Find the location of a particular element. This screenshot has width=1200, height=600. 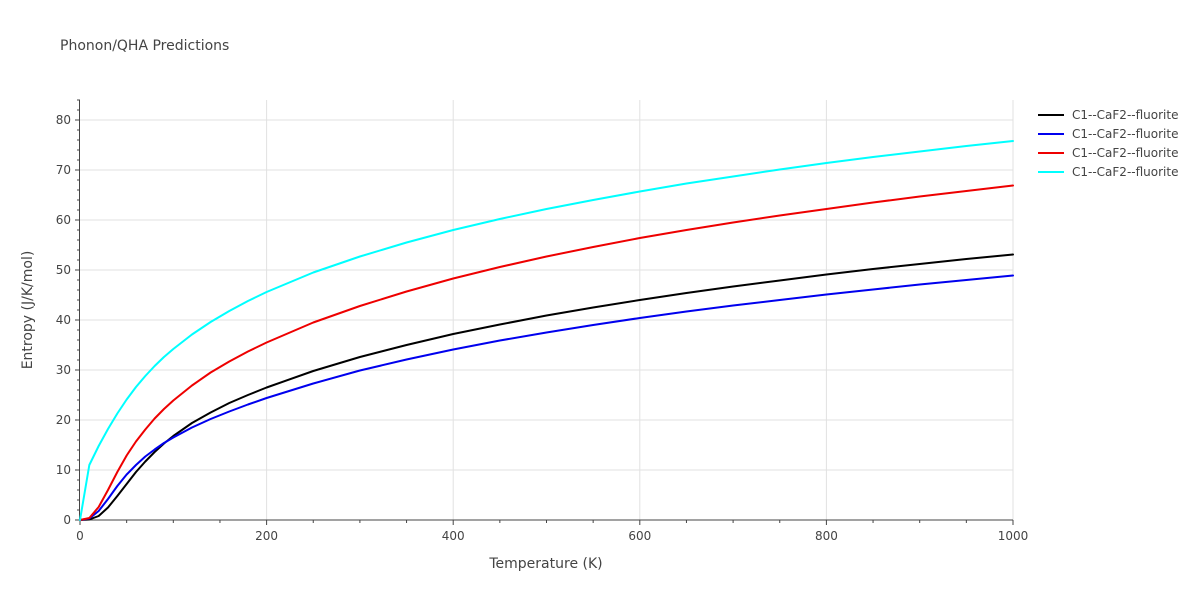

legend-item-2: C1--CaF2--fluorite is located at coordinates (1108, 134).